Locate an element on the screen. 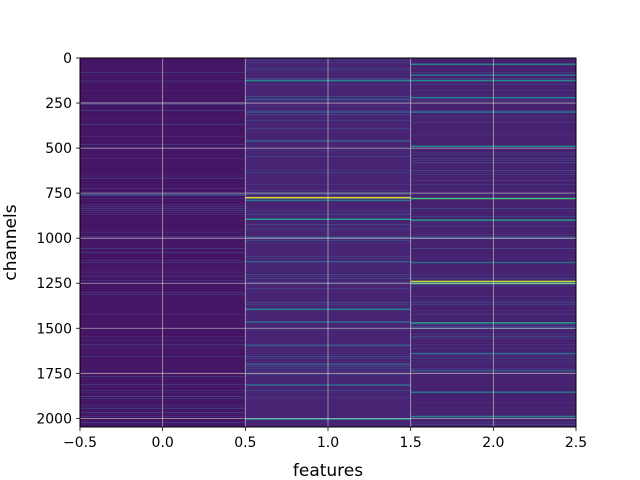  y-axis-label: channels is located at coordinates (11, 242).